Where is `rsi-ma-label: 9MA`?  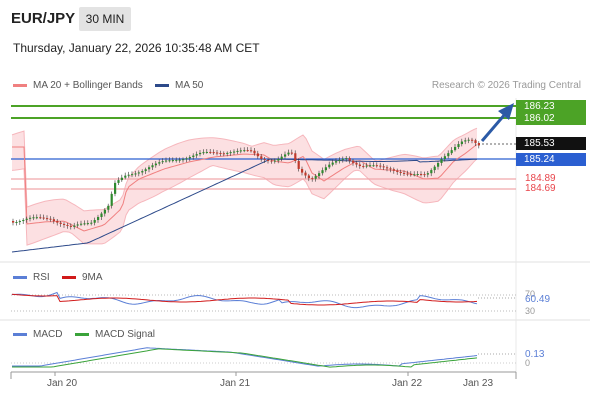 rsi-ma-label: 9MA is located at coordinates (92, 277).